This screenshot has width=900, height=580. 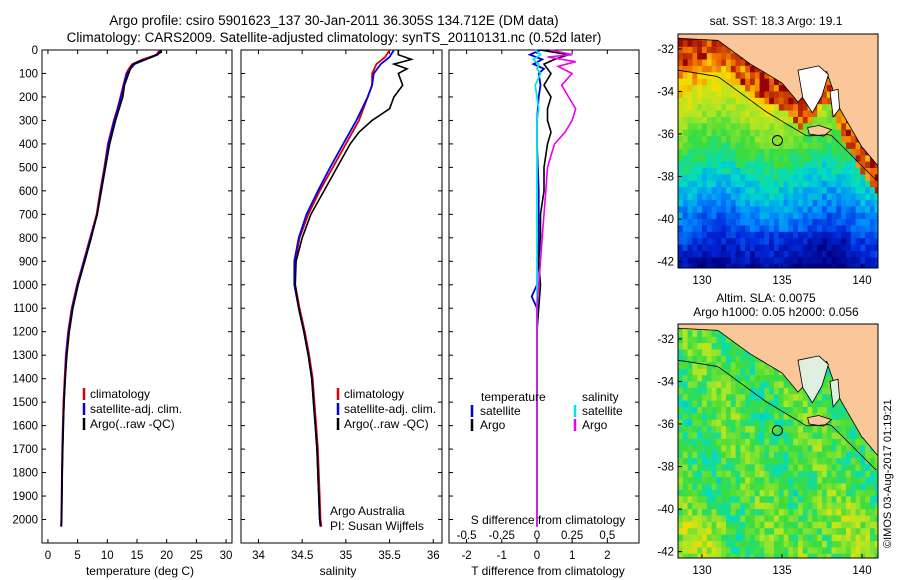 What do you see at coordinates (548, 571) in the screenshot?
I see `t-difference-xlabel: T difference from climatology` at bounding box center [548, 571].